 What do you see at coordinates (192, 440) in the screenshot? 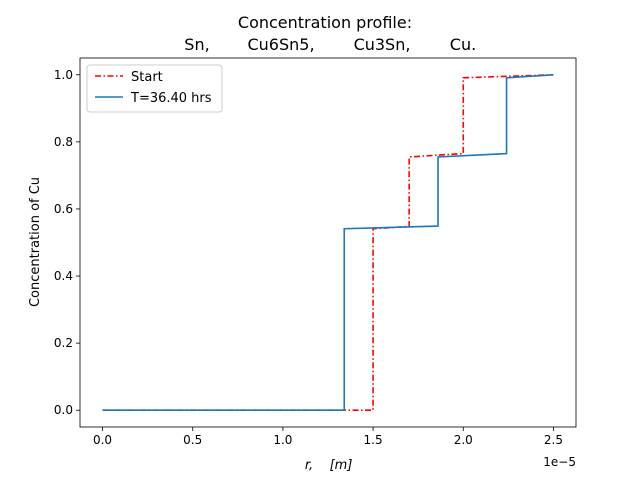
I see `x-tick-label-1: 0.5` at bounding box center [192, 440].